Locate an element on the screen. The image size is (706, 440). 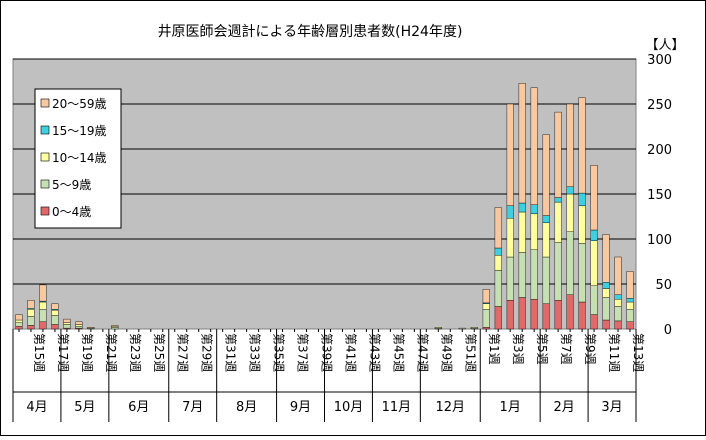
x-tick-label: 第1週 is located at coordinates (494, 349).